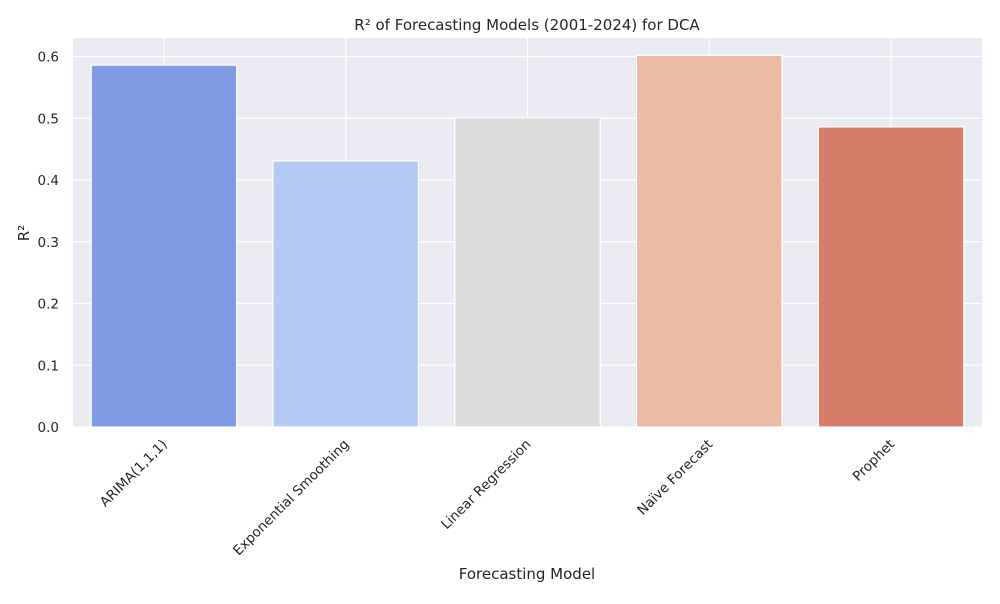  I want to click on y-tick-label: 0.0, so click(48, 428).